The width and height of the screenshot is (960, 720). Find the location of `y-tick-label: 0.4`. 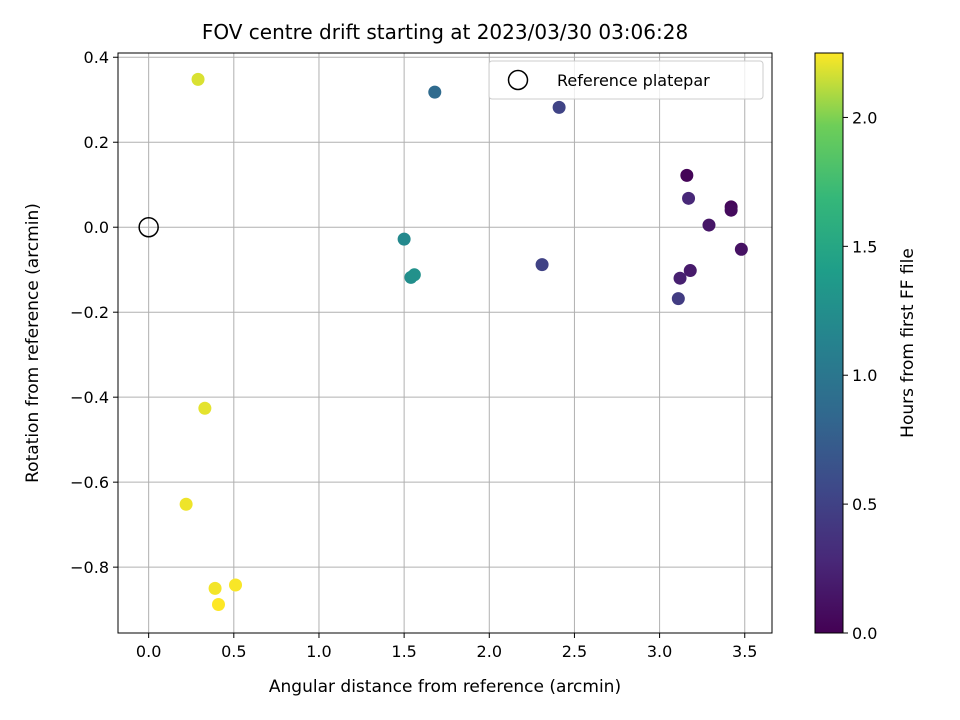

y-tick-label: 0.4 is located at coordinates (96, 57).